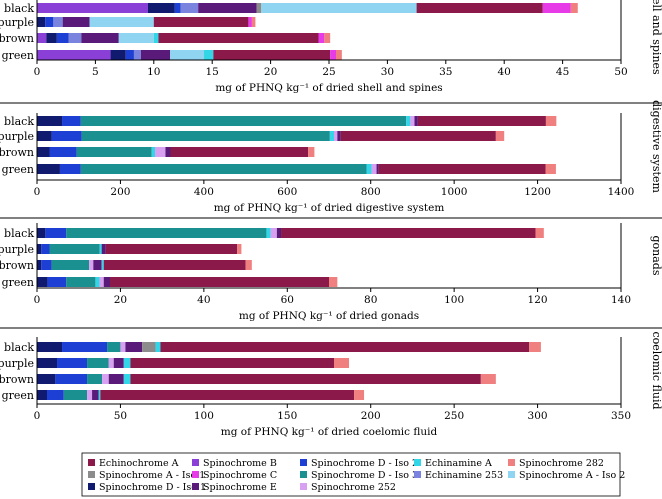  What do you see at coordinates (287, 192) in the screenshot?
I see `x-tick-label: 600` at bounding box center [287, 192].